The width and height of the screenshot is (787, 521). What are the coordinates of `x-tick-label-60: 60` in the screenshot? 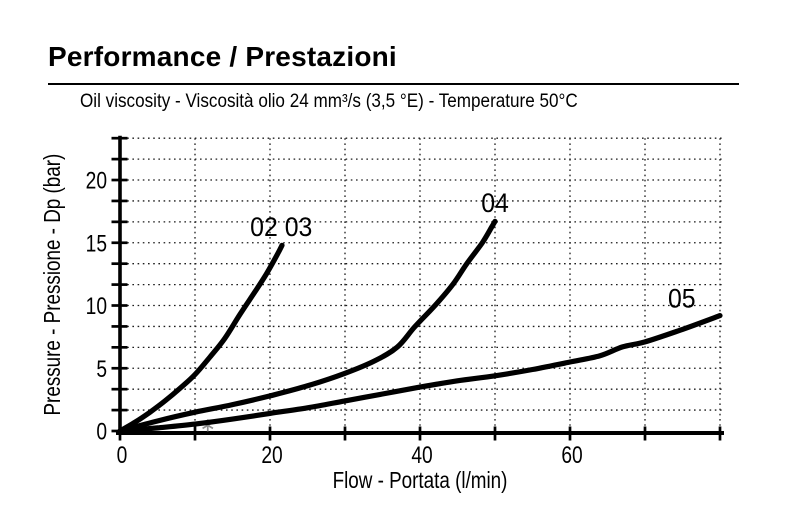 It's located at (571, 455).